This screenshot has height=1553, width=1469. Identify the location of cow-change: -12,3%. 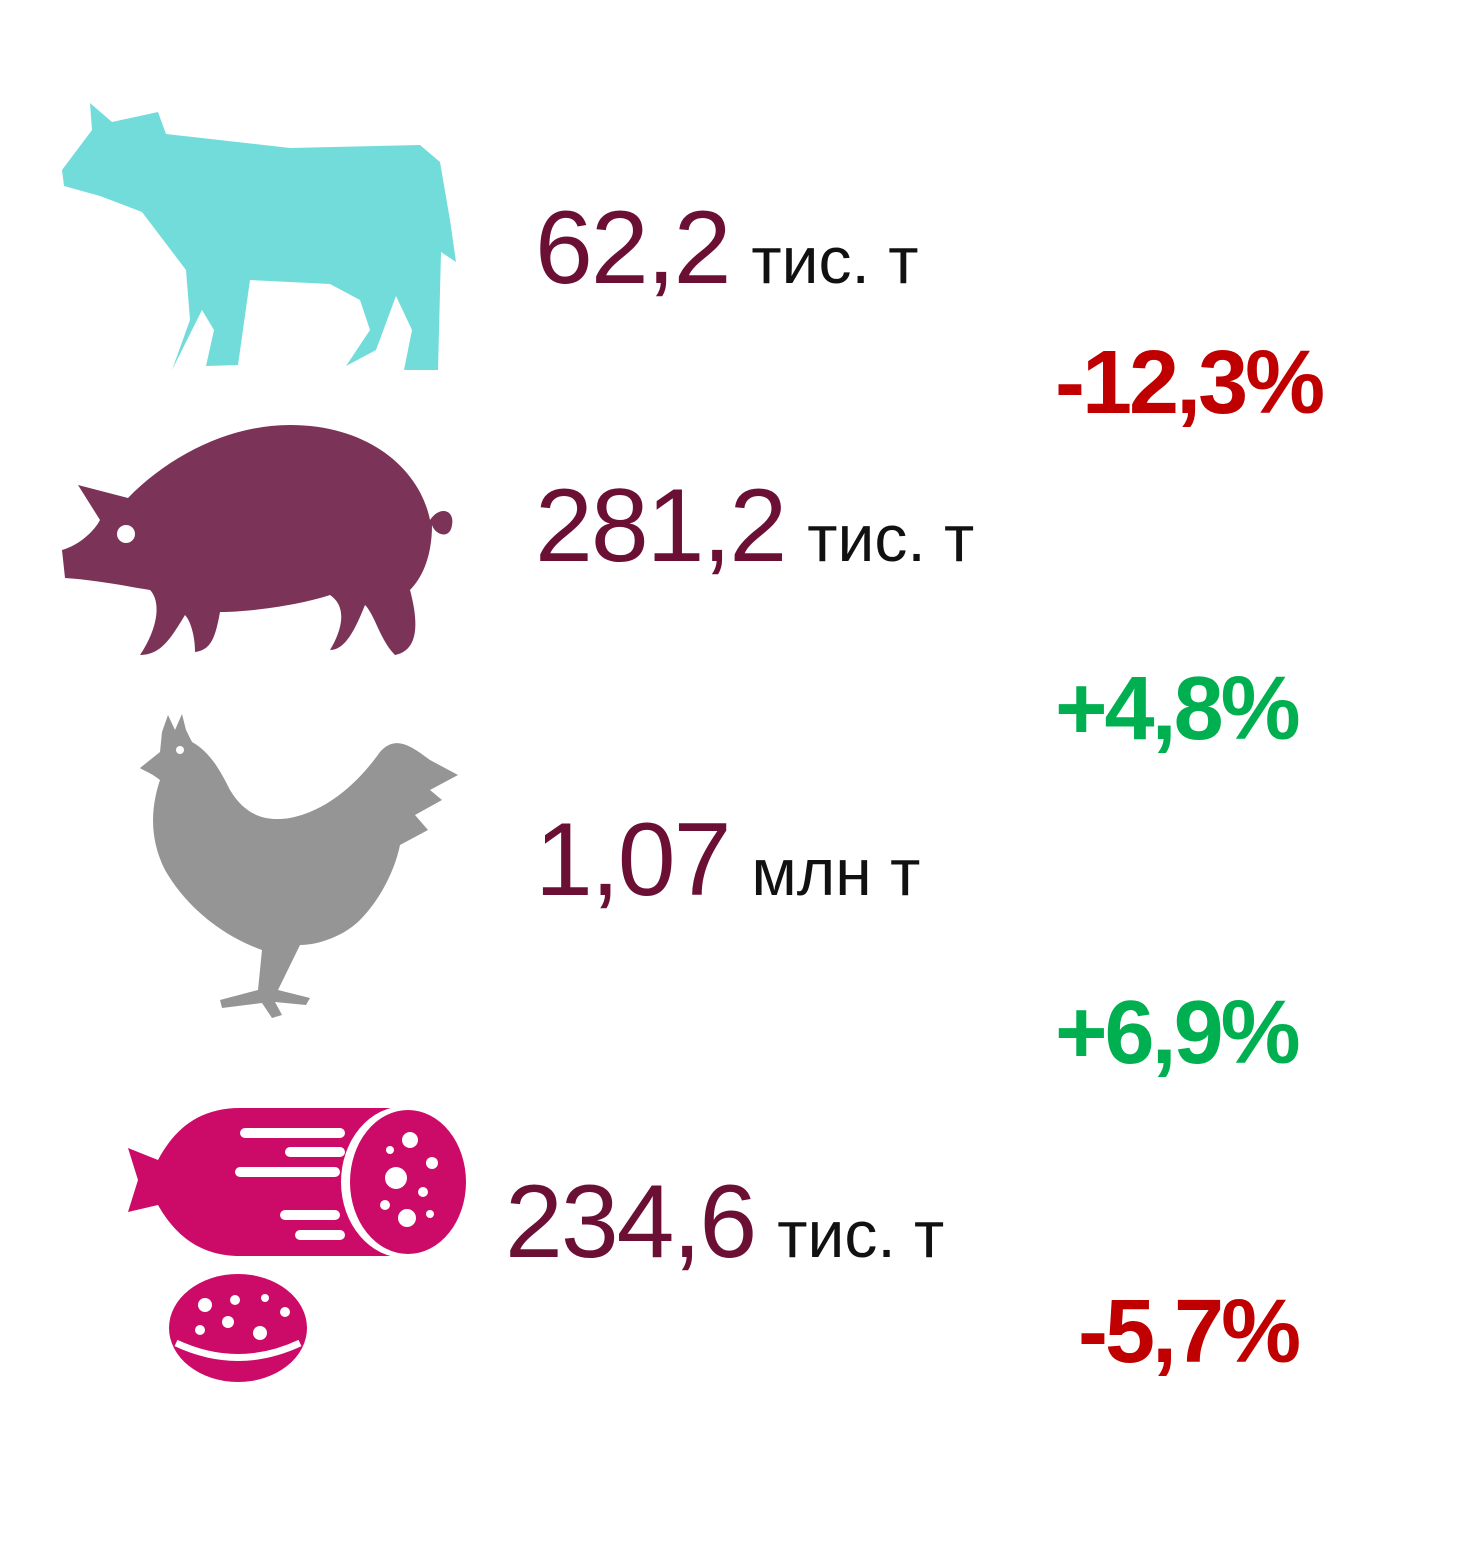
(1190, 383).